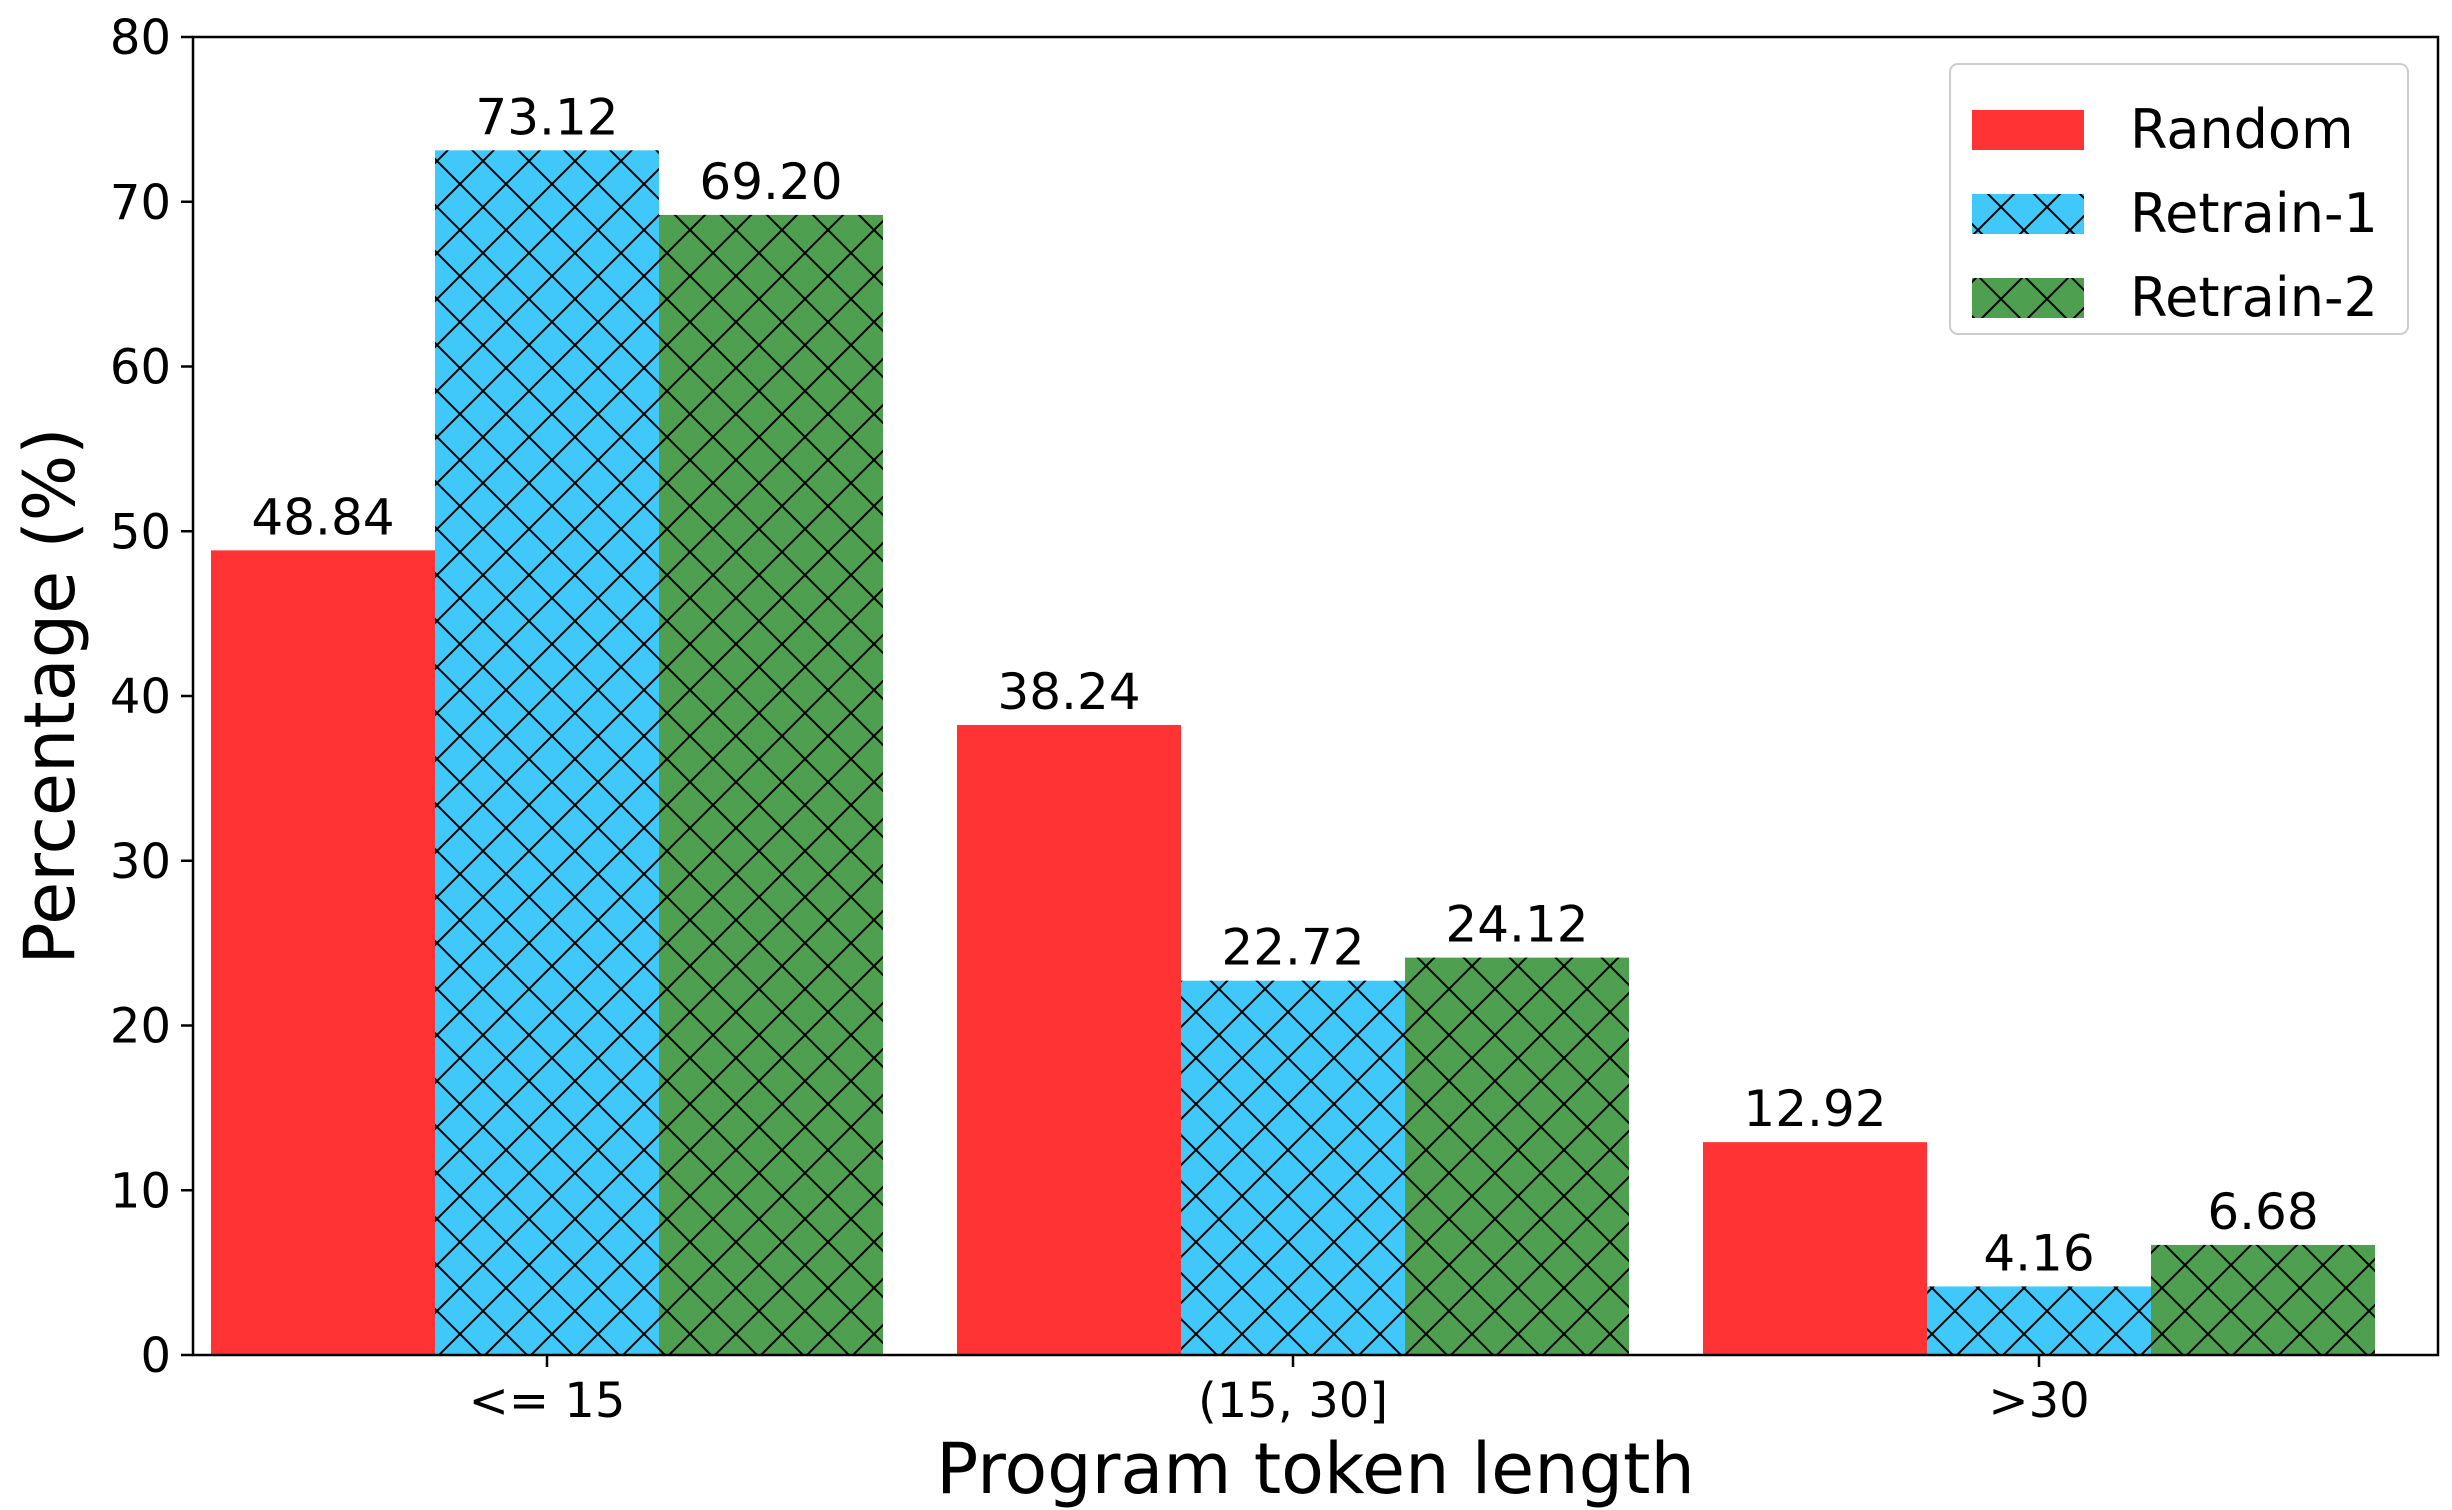 This screenshot has width=2452, height=1510. I want to click on x-tick-label: <= 15, so click(547, 1401).